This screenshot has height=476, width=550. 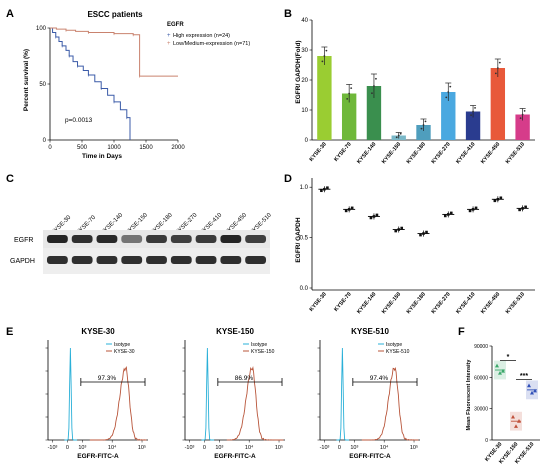 I want to click on panel-label-c: C, so click(x=10, y=179).